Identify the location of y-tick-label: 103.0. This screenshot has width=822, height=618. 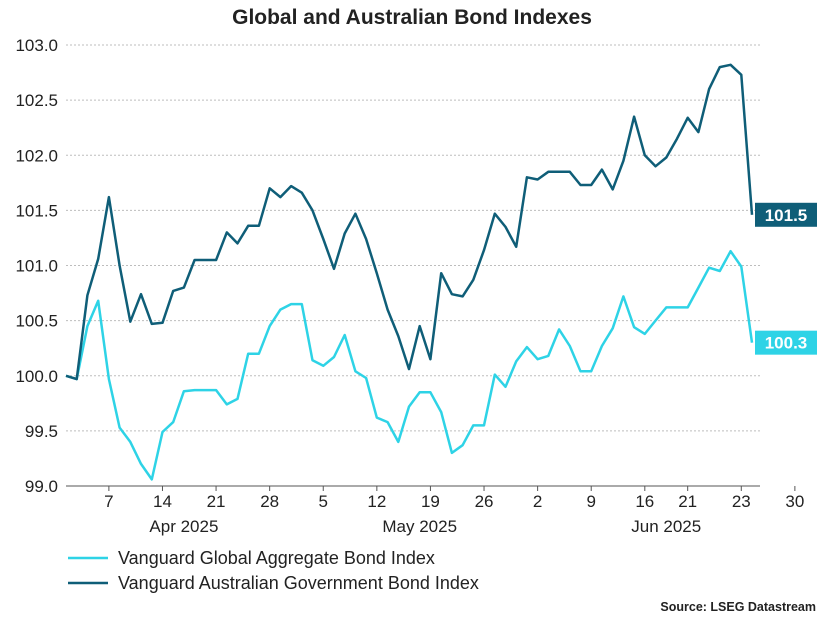
(36, 45).